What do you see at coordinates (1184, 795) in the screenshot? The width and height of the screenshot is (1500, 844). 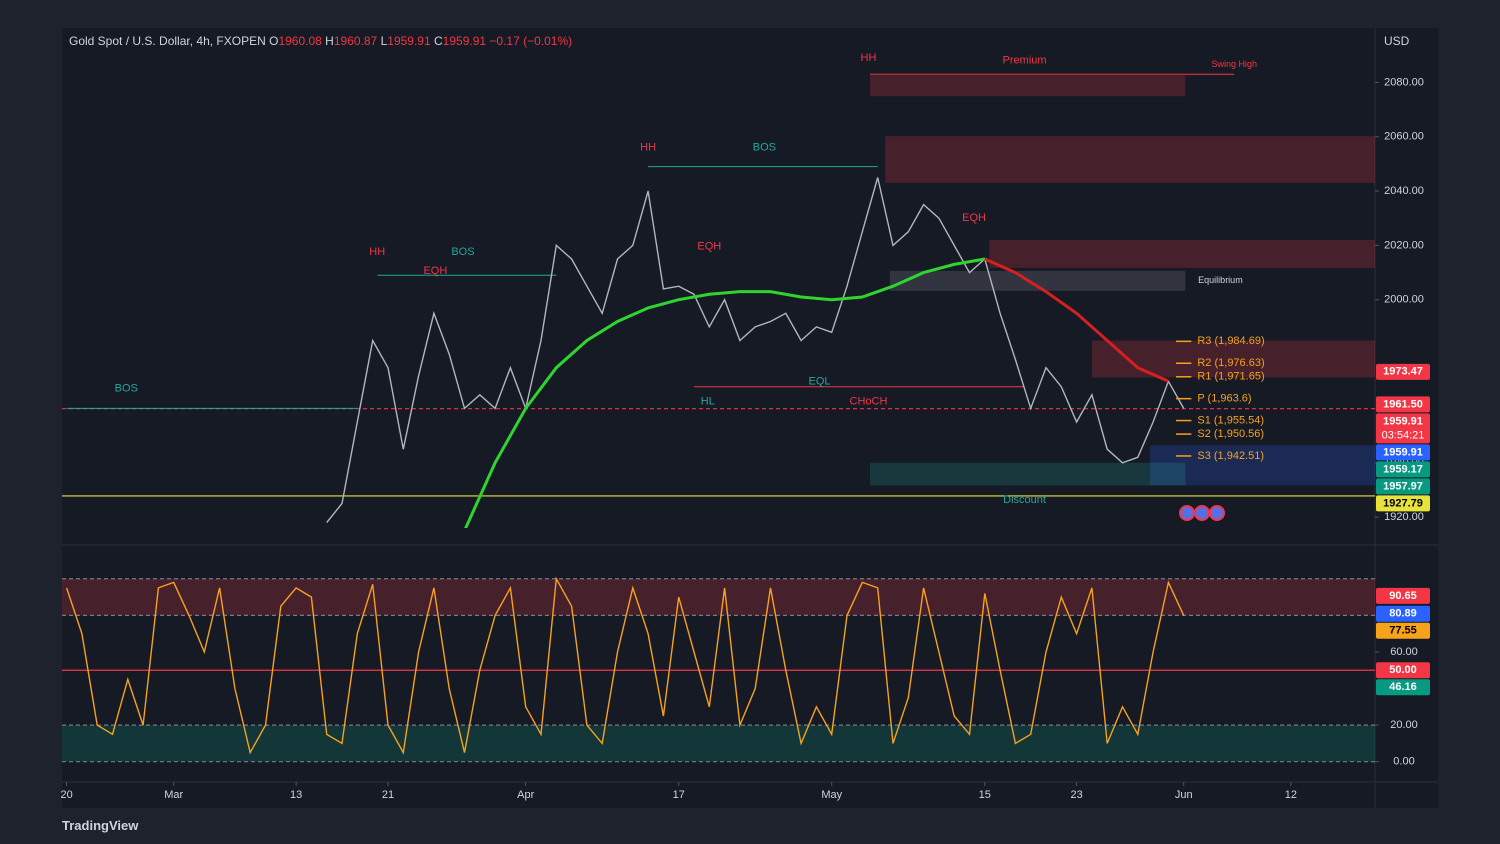 I see `x-tick-label: Jun` at bounding box center [1184, 795].